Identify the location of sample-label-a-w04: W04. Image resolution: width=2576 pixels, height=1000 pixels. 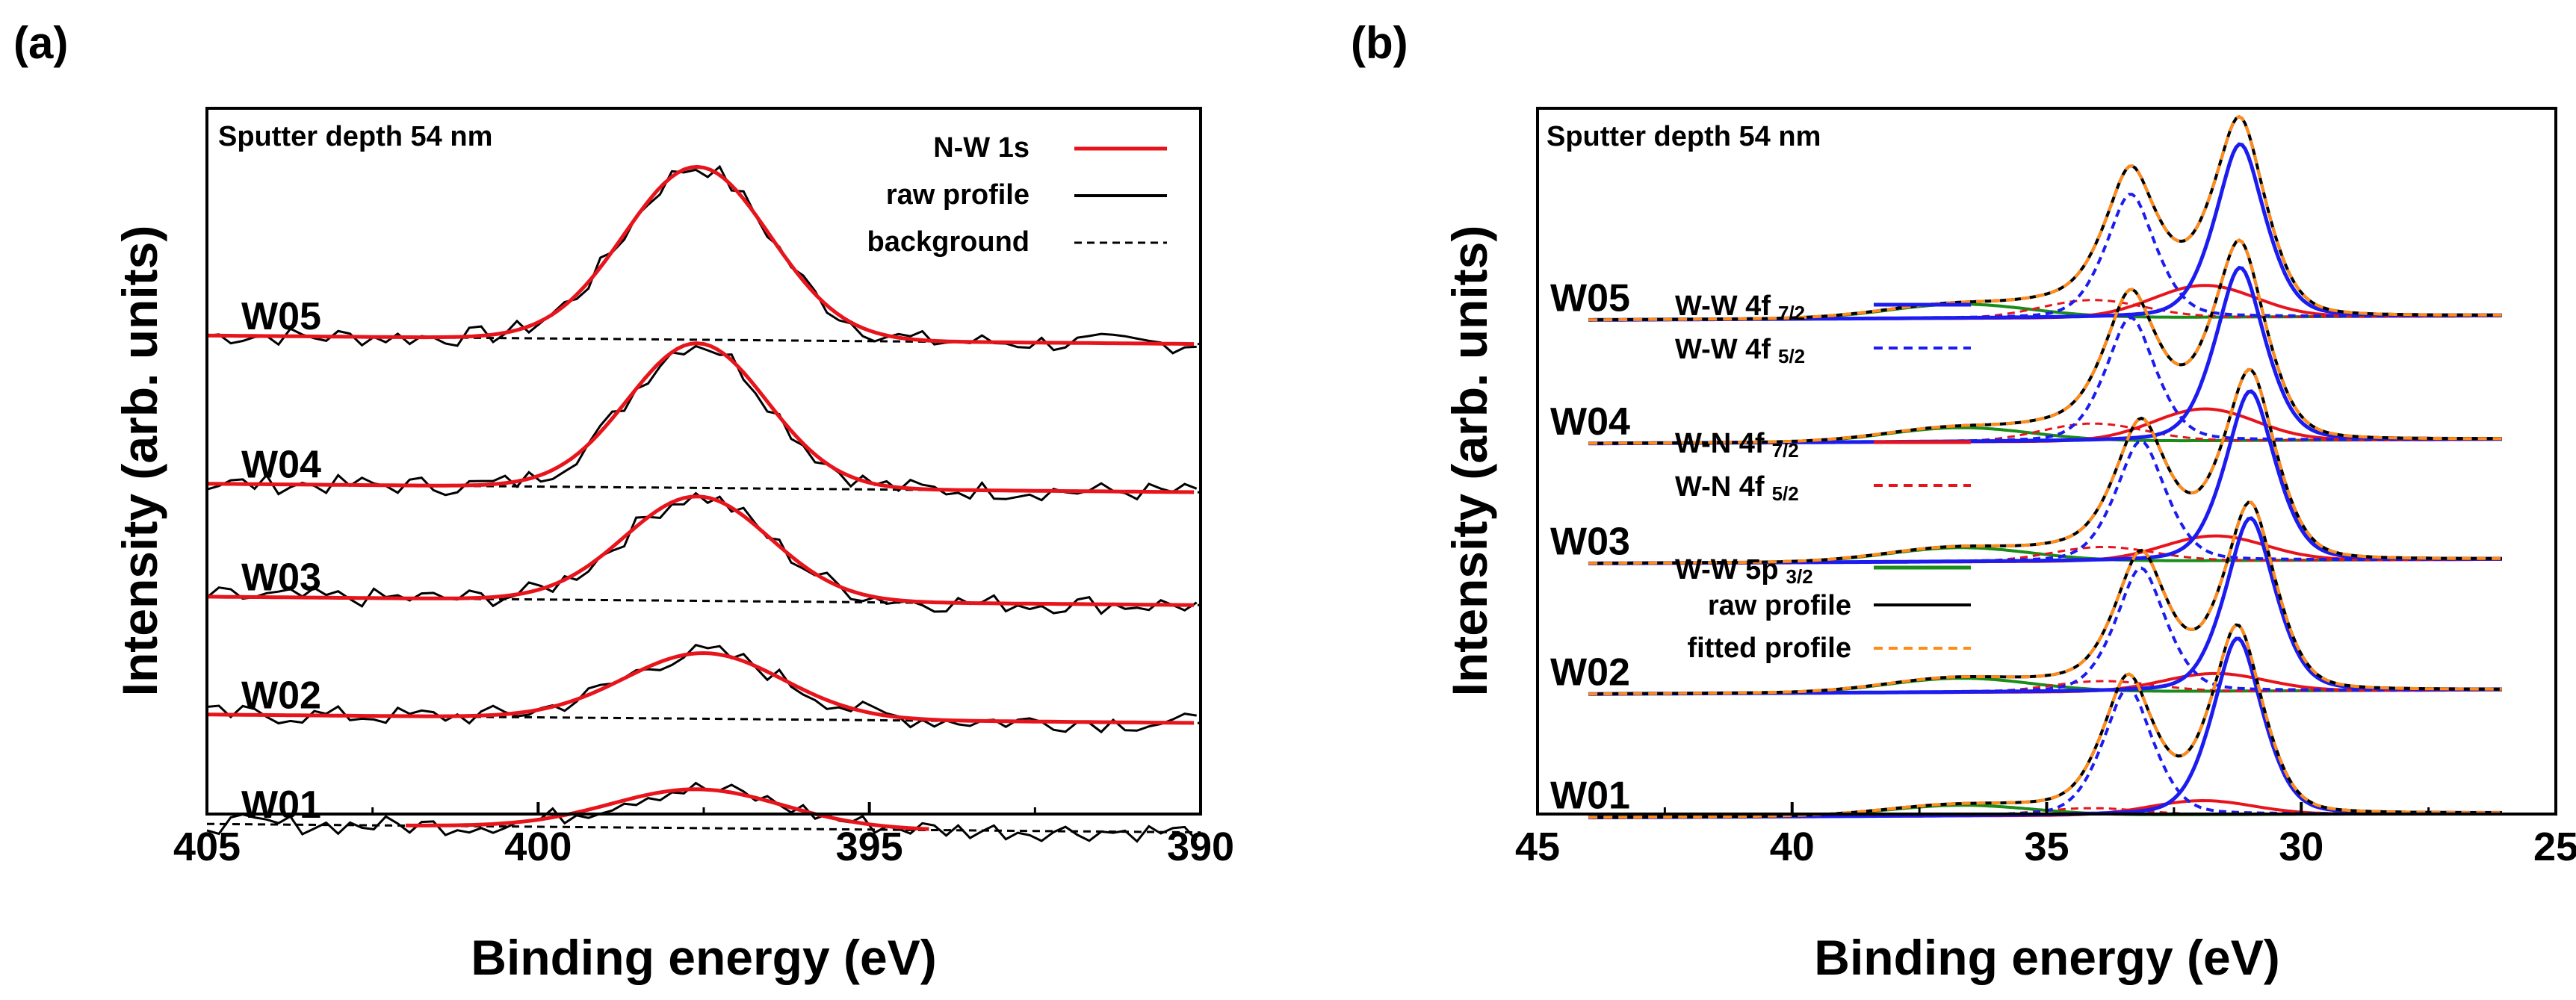
(281, 464).